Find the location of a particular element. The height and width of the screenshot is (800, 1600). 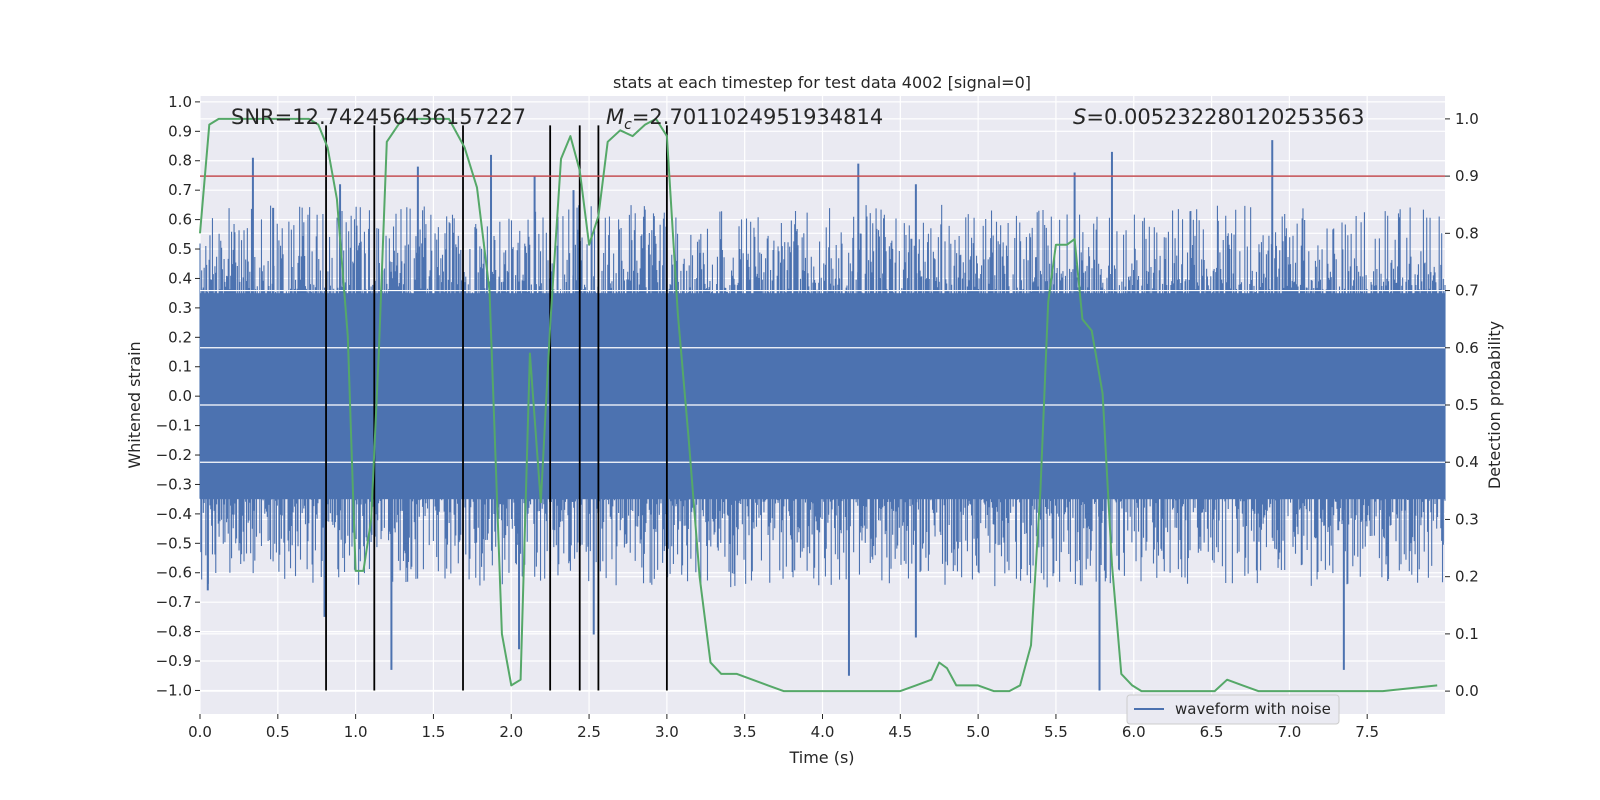

y-right-tick-label: 0.3 is located at coordinates (1467, 519).